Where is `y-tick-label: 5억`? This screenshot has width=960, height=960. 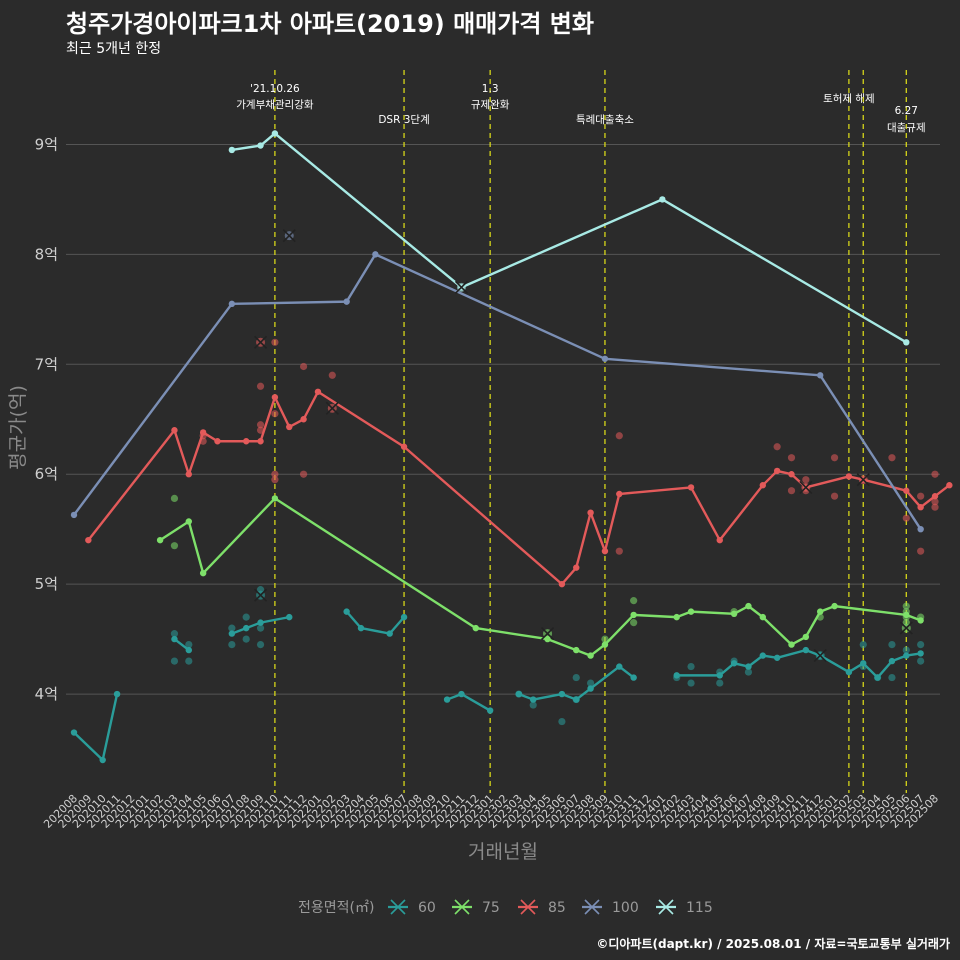
y-tick-label: 5억 is located at coordinates (46, 584).